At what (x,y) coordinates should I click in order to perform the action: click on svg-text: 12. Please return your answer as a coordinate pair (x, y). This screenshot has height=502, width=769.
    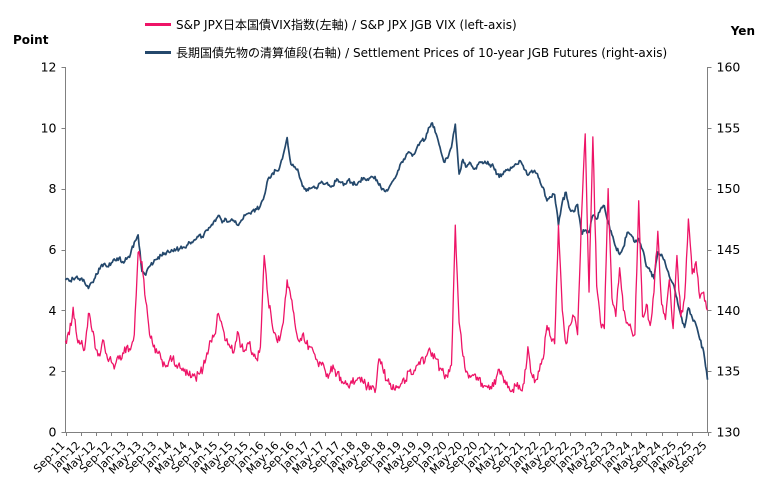
    Looking at the image, I should click on (49, 67).